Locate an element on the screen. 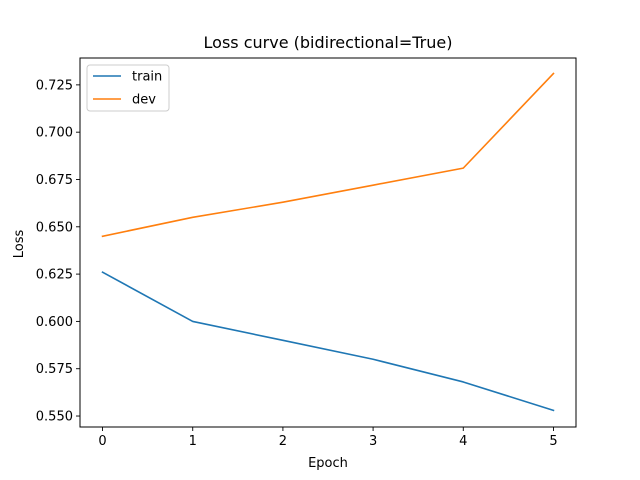 The height and width of the screenshot is (480, 640). y-tick-label: 0.575 is located at coordinates (54, 369).